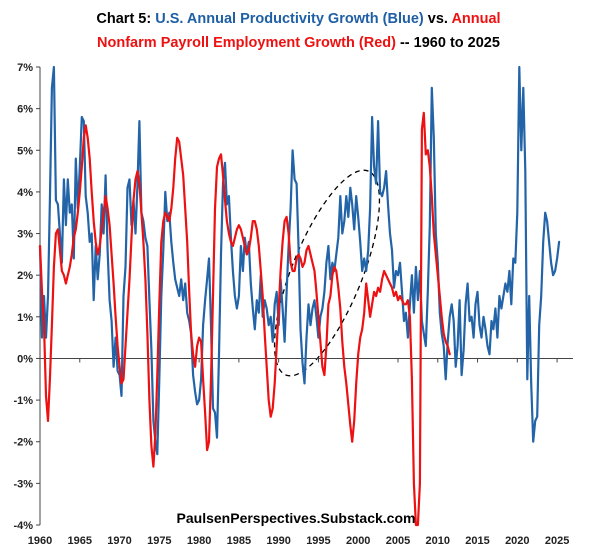 The image size is (597, 557). I want to click on title-prefix: Chart 5:, so click(126, 19).